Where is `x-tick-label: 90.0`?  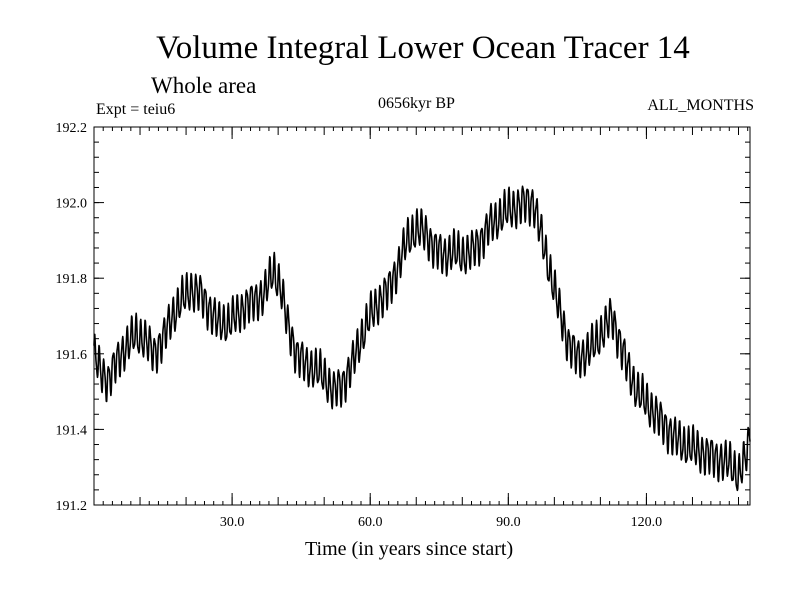 x-tick-label: 90.0 is located at coordinates (508, 522).